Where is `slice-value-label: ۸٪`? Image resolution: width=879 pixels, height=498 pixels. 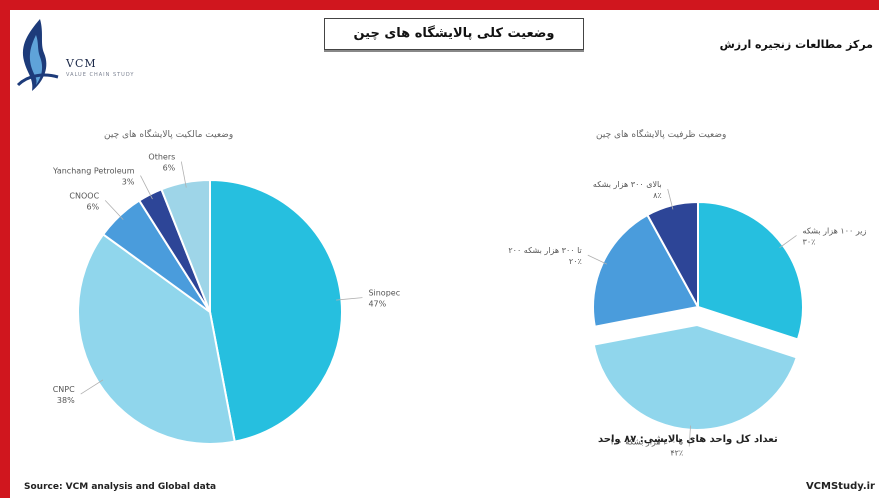
slice-value-label: ۸٪ is located at coordinates (657, 195).